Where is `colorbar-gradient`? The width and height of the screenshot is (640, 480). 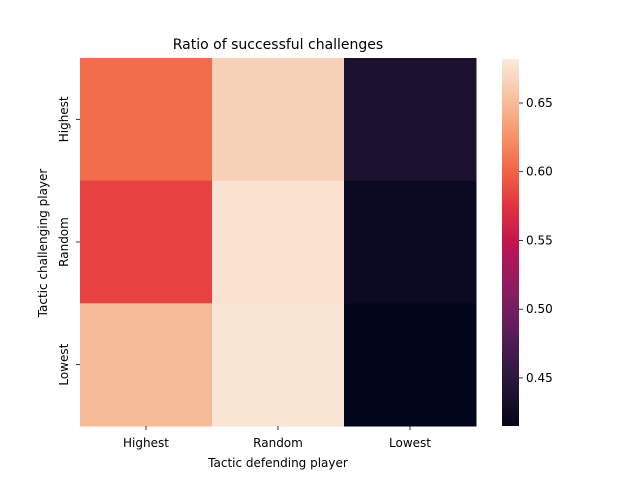
colorbar-gradient is located at coordinates (510, 242).